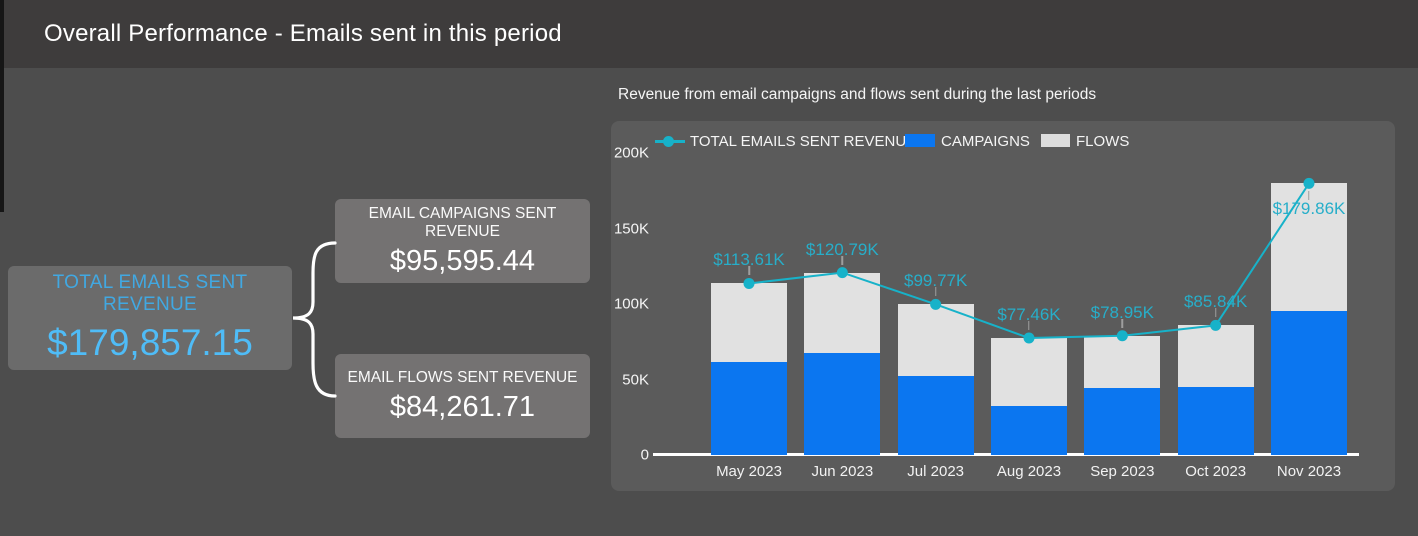 This screenshot has width=1418, height=536. Describe the element at coordinates (749, 471) in the screenshot. I see `x-axis-label: May 2023` at that location.